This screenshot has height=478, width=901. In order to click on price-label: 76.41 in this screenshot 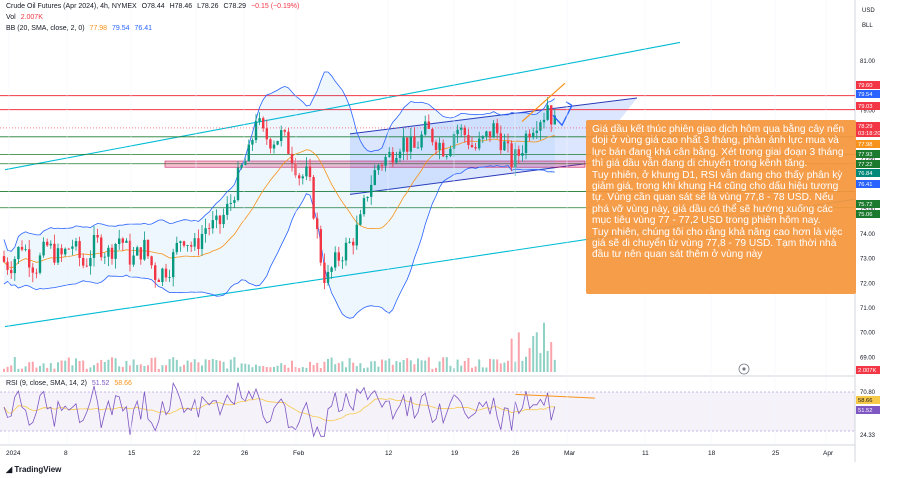, I will do `click(865, 185)`.